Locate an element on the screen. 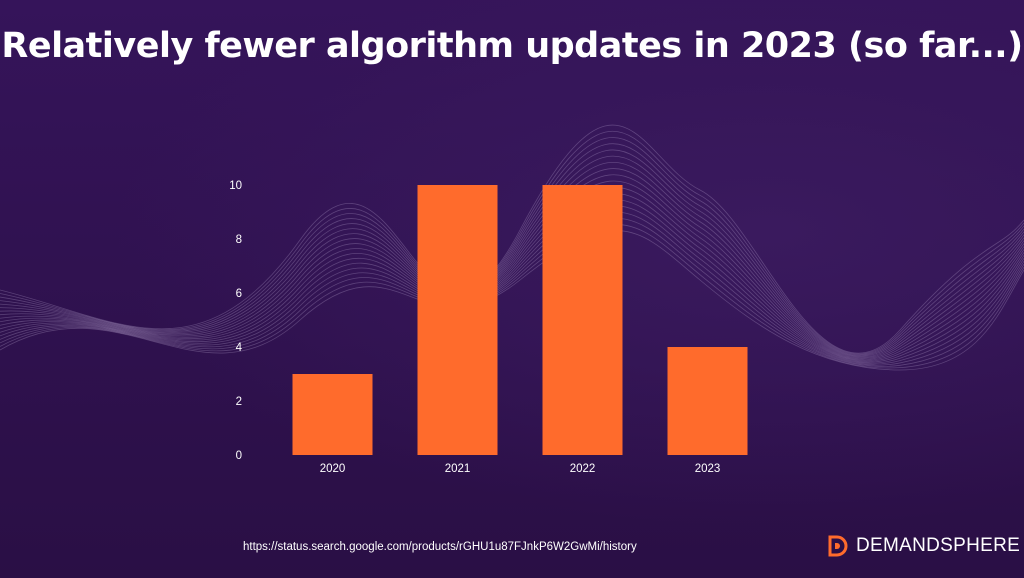 This screenshot has width=1024, height=578. bar-2023 is located at coordinates (707, 401).